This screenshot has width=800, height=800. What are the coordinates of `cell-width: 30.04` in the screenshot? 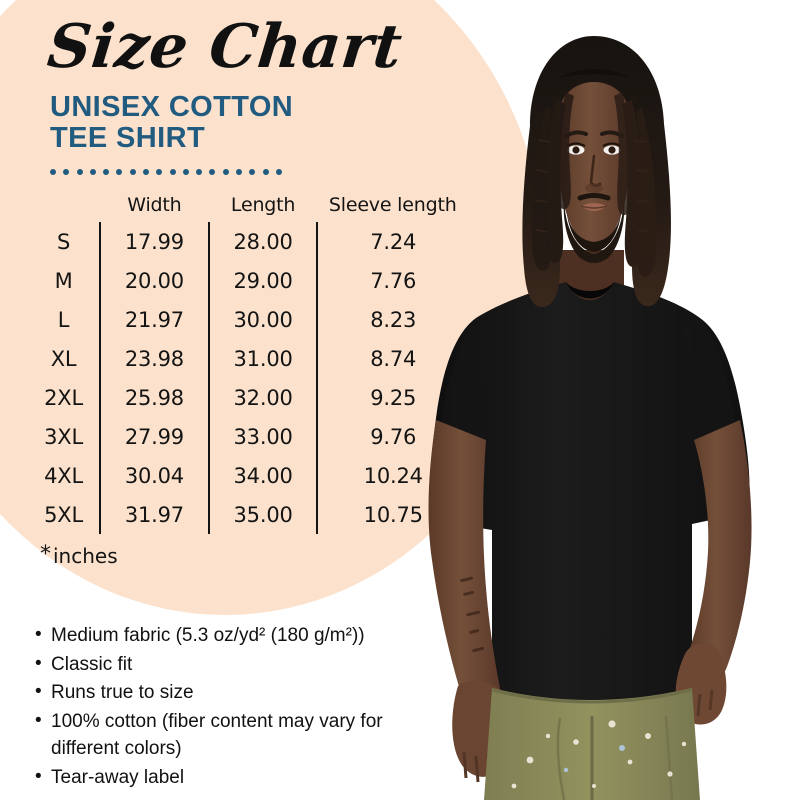 It's located at (154, 475).